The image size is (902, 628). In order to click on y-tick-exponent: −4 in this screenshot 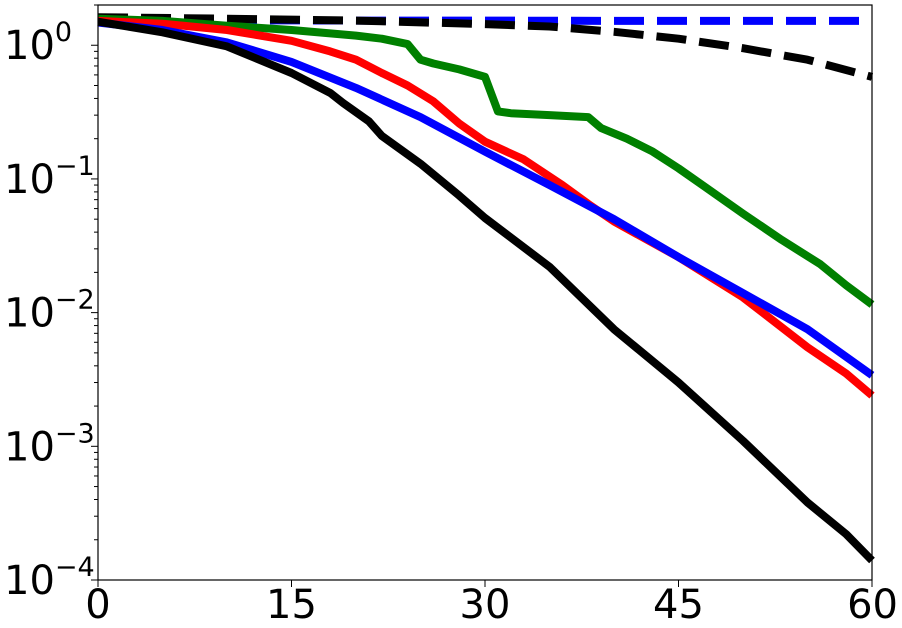, I will do `click(75, 567)`.